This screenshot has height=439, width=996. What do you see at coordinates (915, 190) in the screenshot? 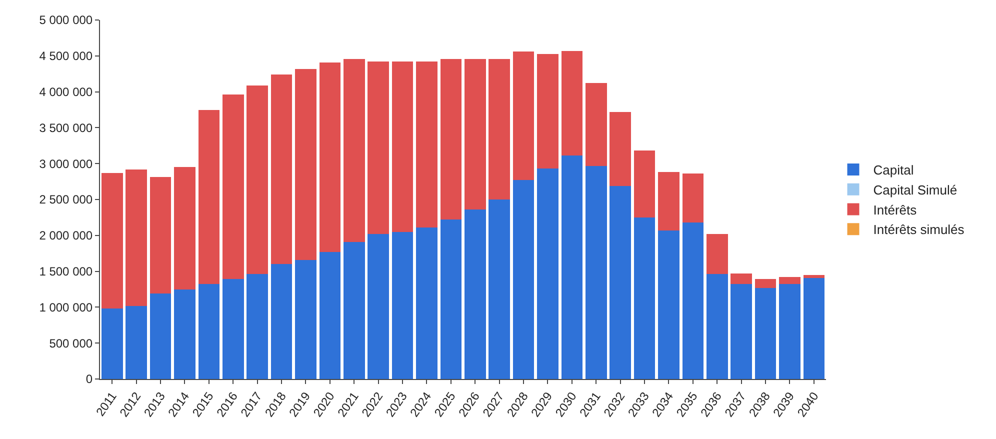
I see `legend-label: Capital Simulé` at bounding box center [915, 190].